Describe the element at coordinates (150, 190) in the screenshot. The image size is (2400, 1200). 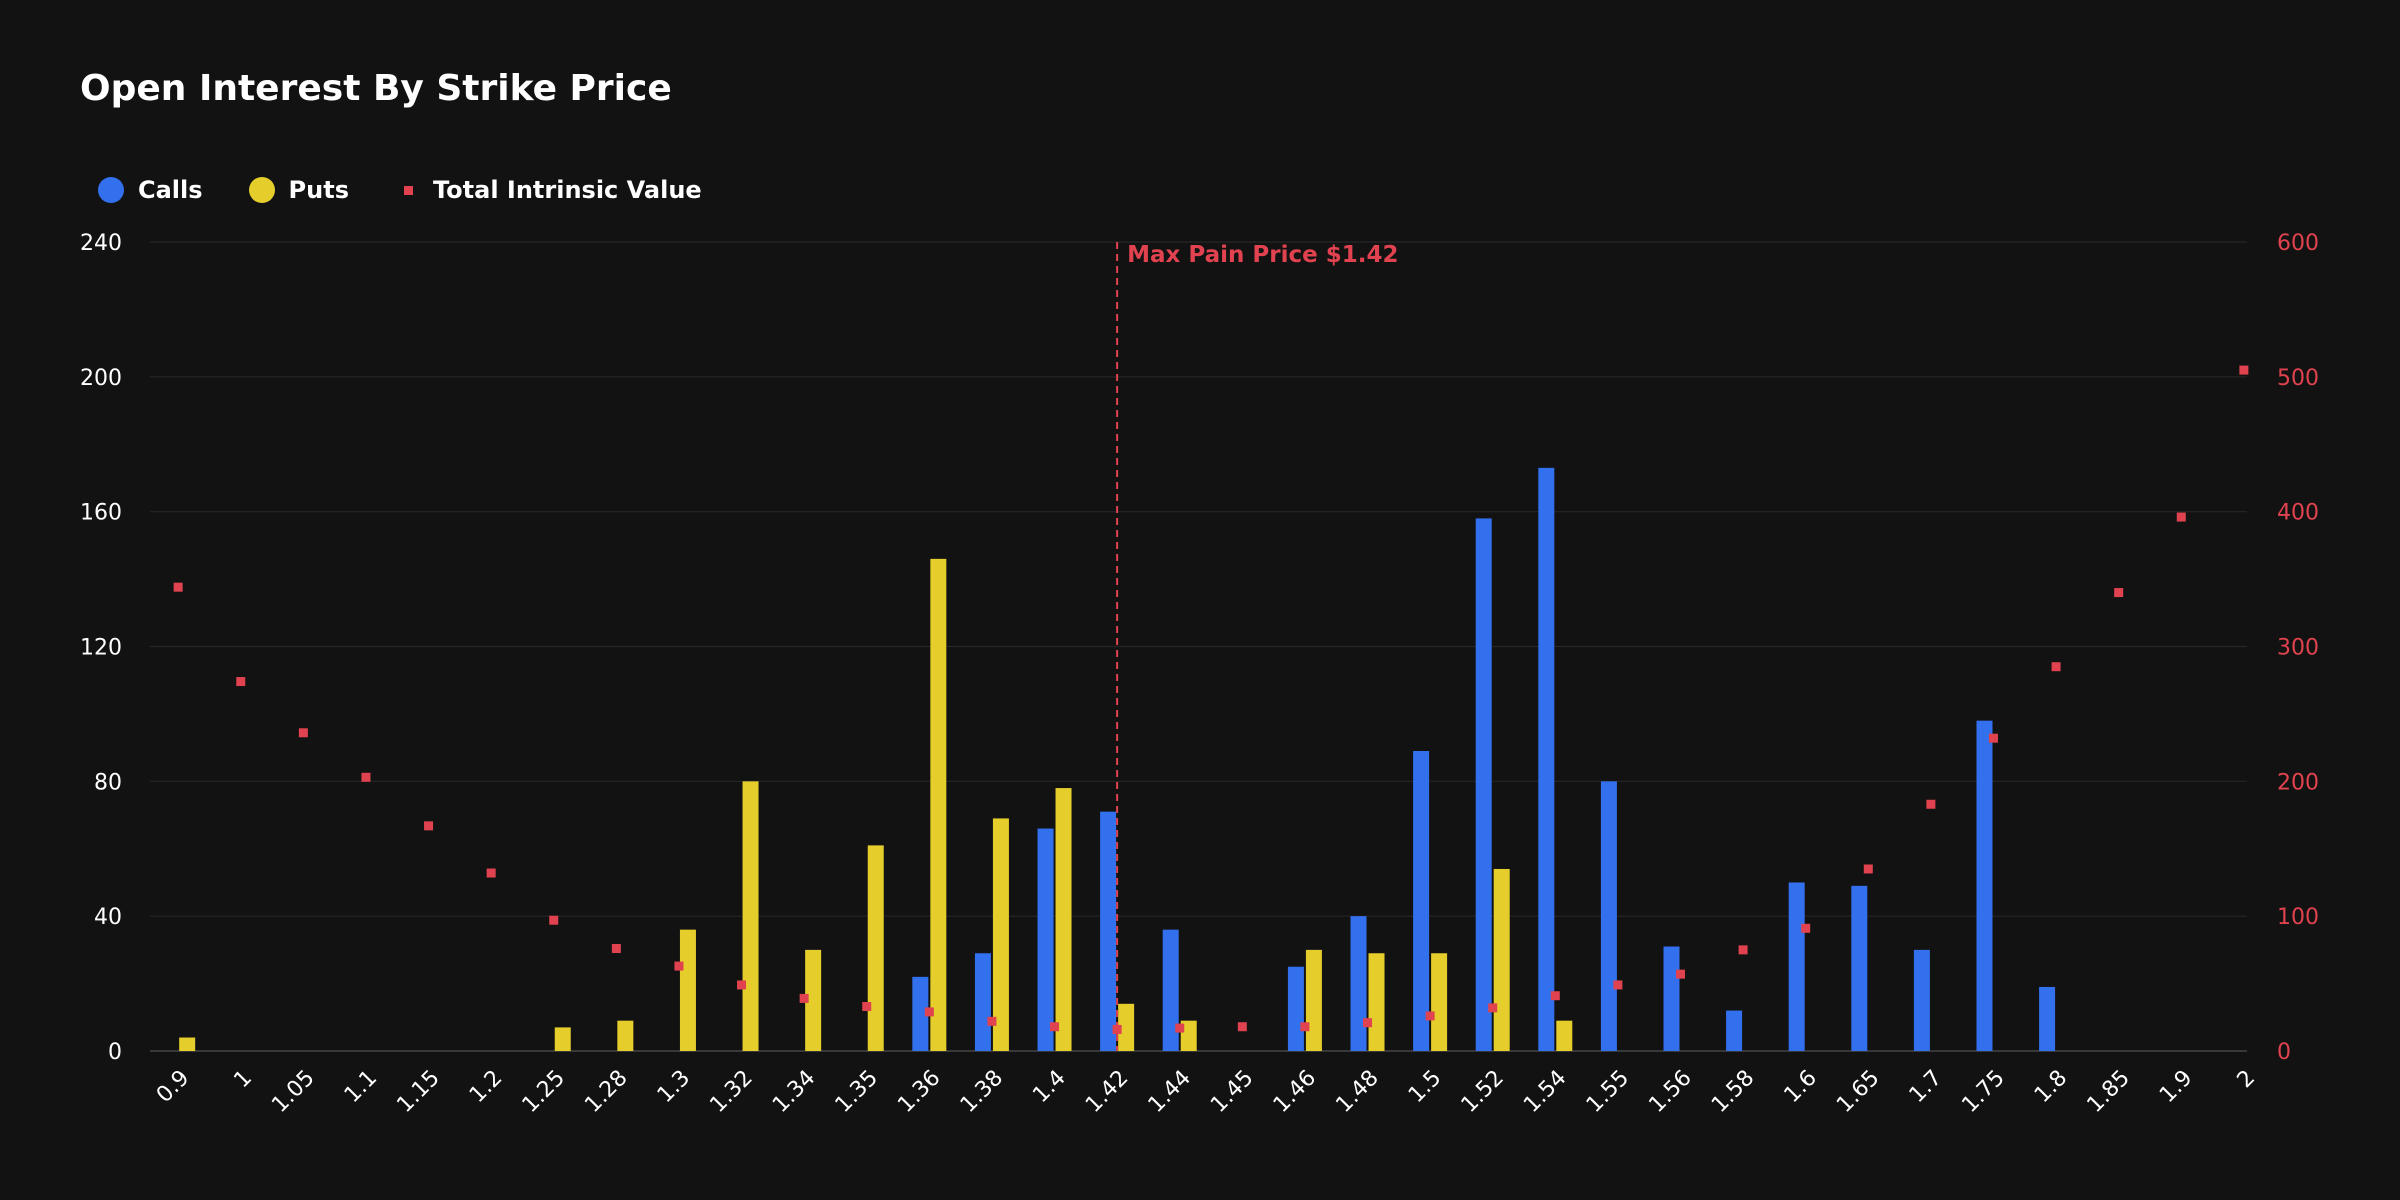
I see `legend-item-calls: Calls` at that location.